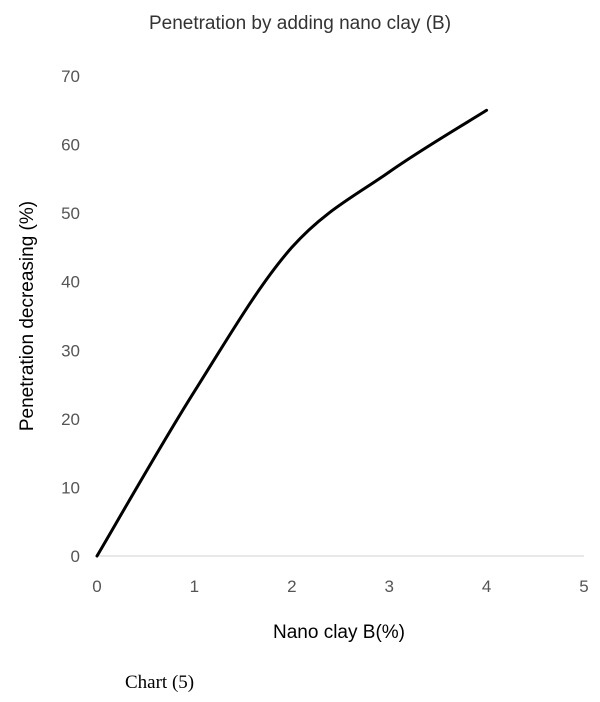  Describe the element at coordinates (27, 316) in the screenshot. I see `y-axis-label: Penetration decreasing (%)` at that location.